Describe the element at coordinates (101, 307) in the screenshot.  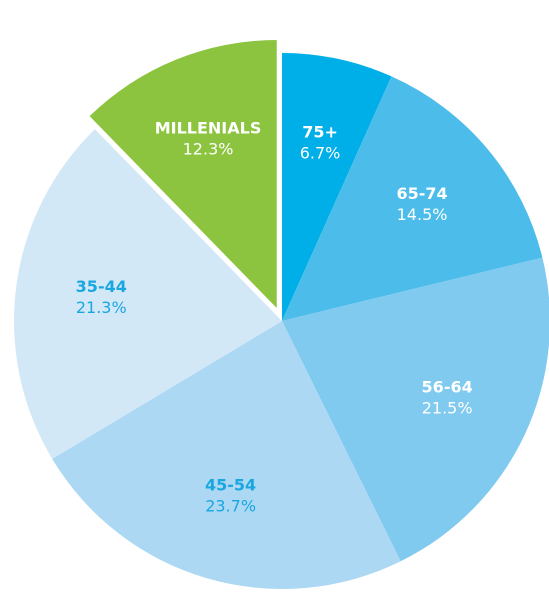
I see `slice-value-label: 21.3%` at that location.